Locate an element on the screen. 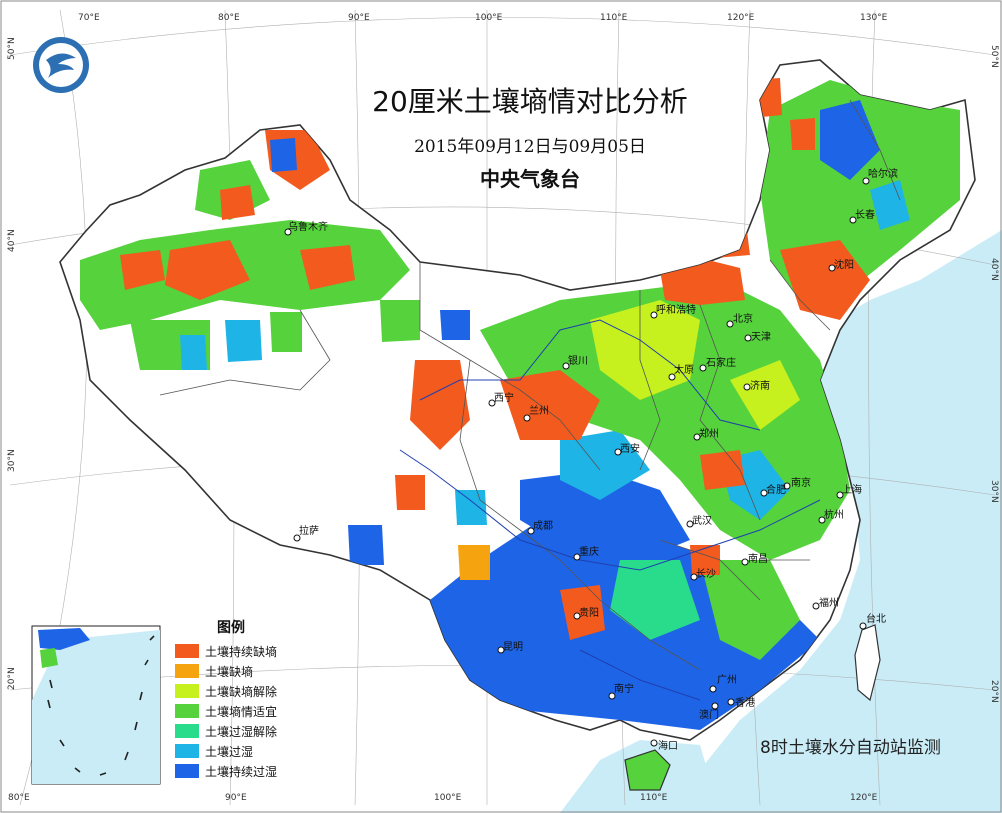  legend-item: 土壤缺墒 is located at coordinates (240, 671).